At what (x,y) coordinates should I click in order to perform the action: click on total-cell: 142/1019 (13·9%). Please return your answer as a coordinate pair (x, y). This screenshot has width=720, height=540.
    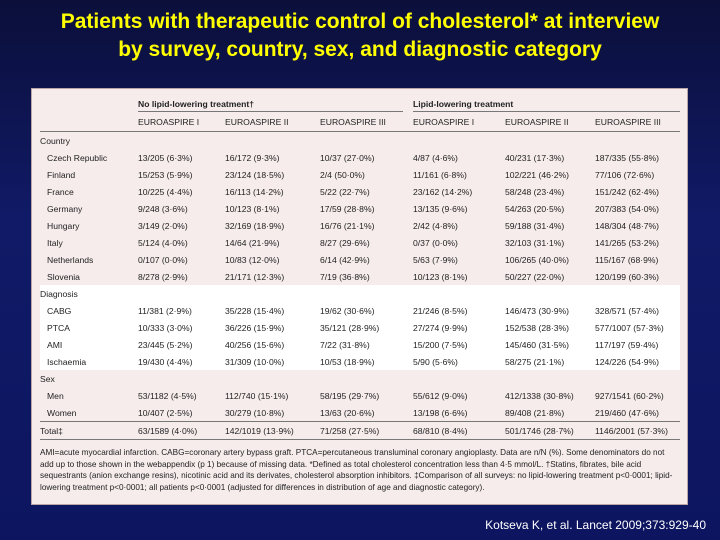
    Looking at the image, I should click on (259, 431).